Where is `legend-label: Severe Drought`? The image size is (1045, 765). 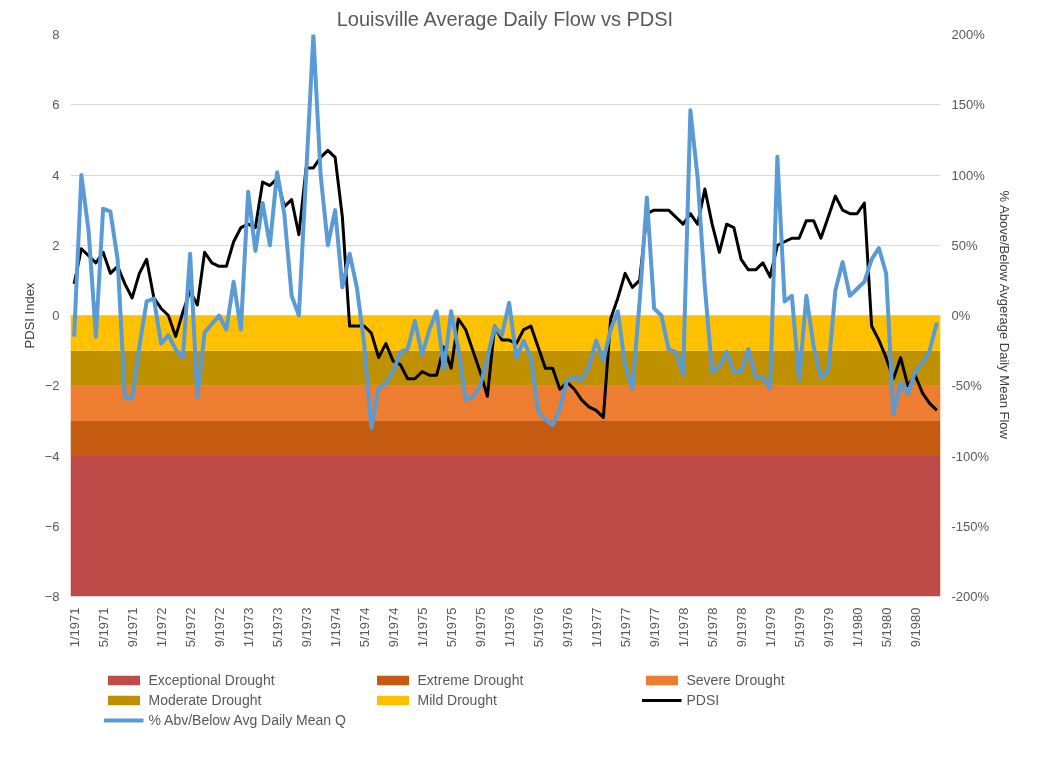
legend-label: Severe Drought is located at coordinates (736, 680).